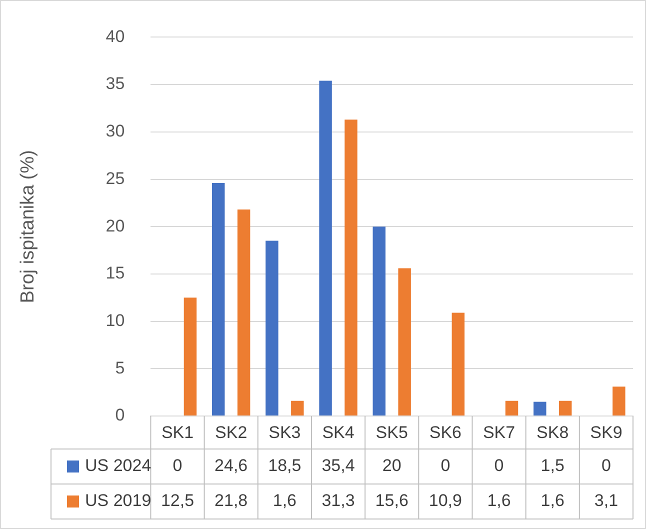 This screenshot has width=646, height=529. Describe the element at coordinates (115, 273) in the screenshot. I see `y-tick-label: 15` at that location.